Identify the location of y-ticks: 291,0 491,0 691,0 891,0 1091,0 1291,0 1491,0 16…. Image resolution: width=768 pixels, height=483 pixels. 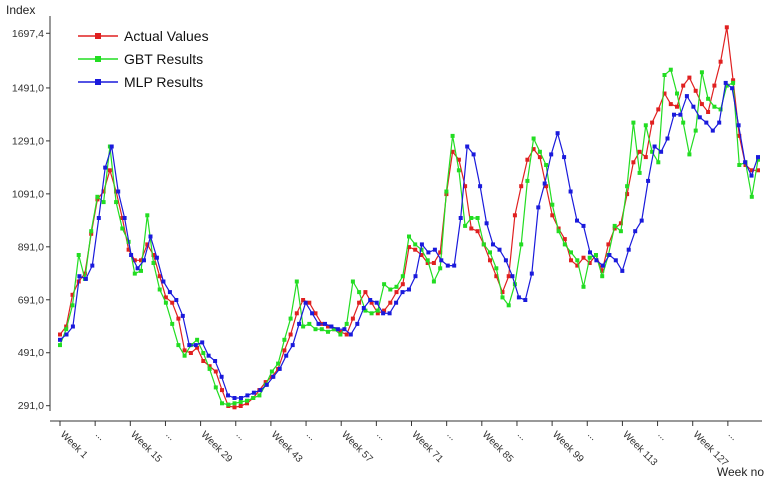
(31, 220).